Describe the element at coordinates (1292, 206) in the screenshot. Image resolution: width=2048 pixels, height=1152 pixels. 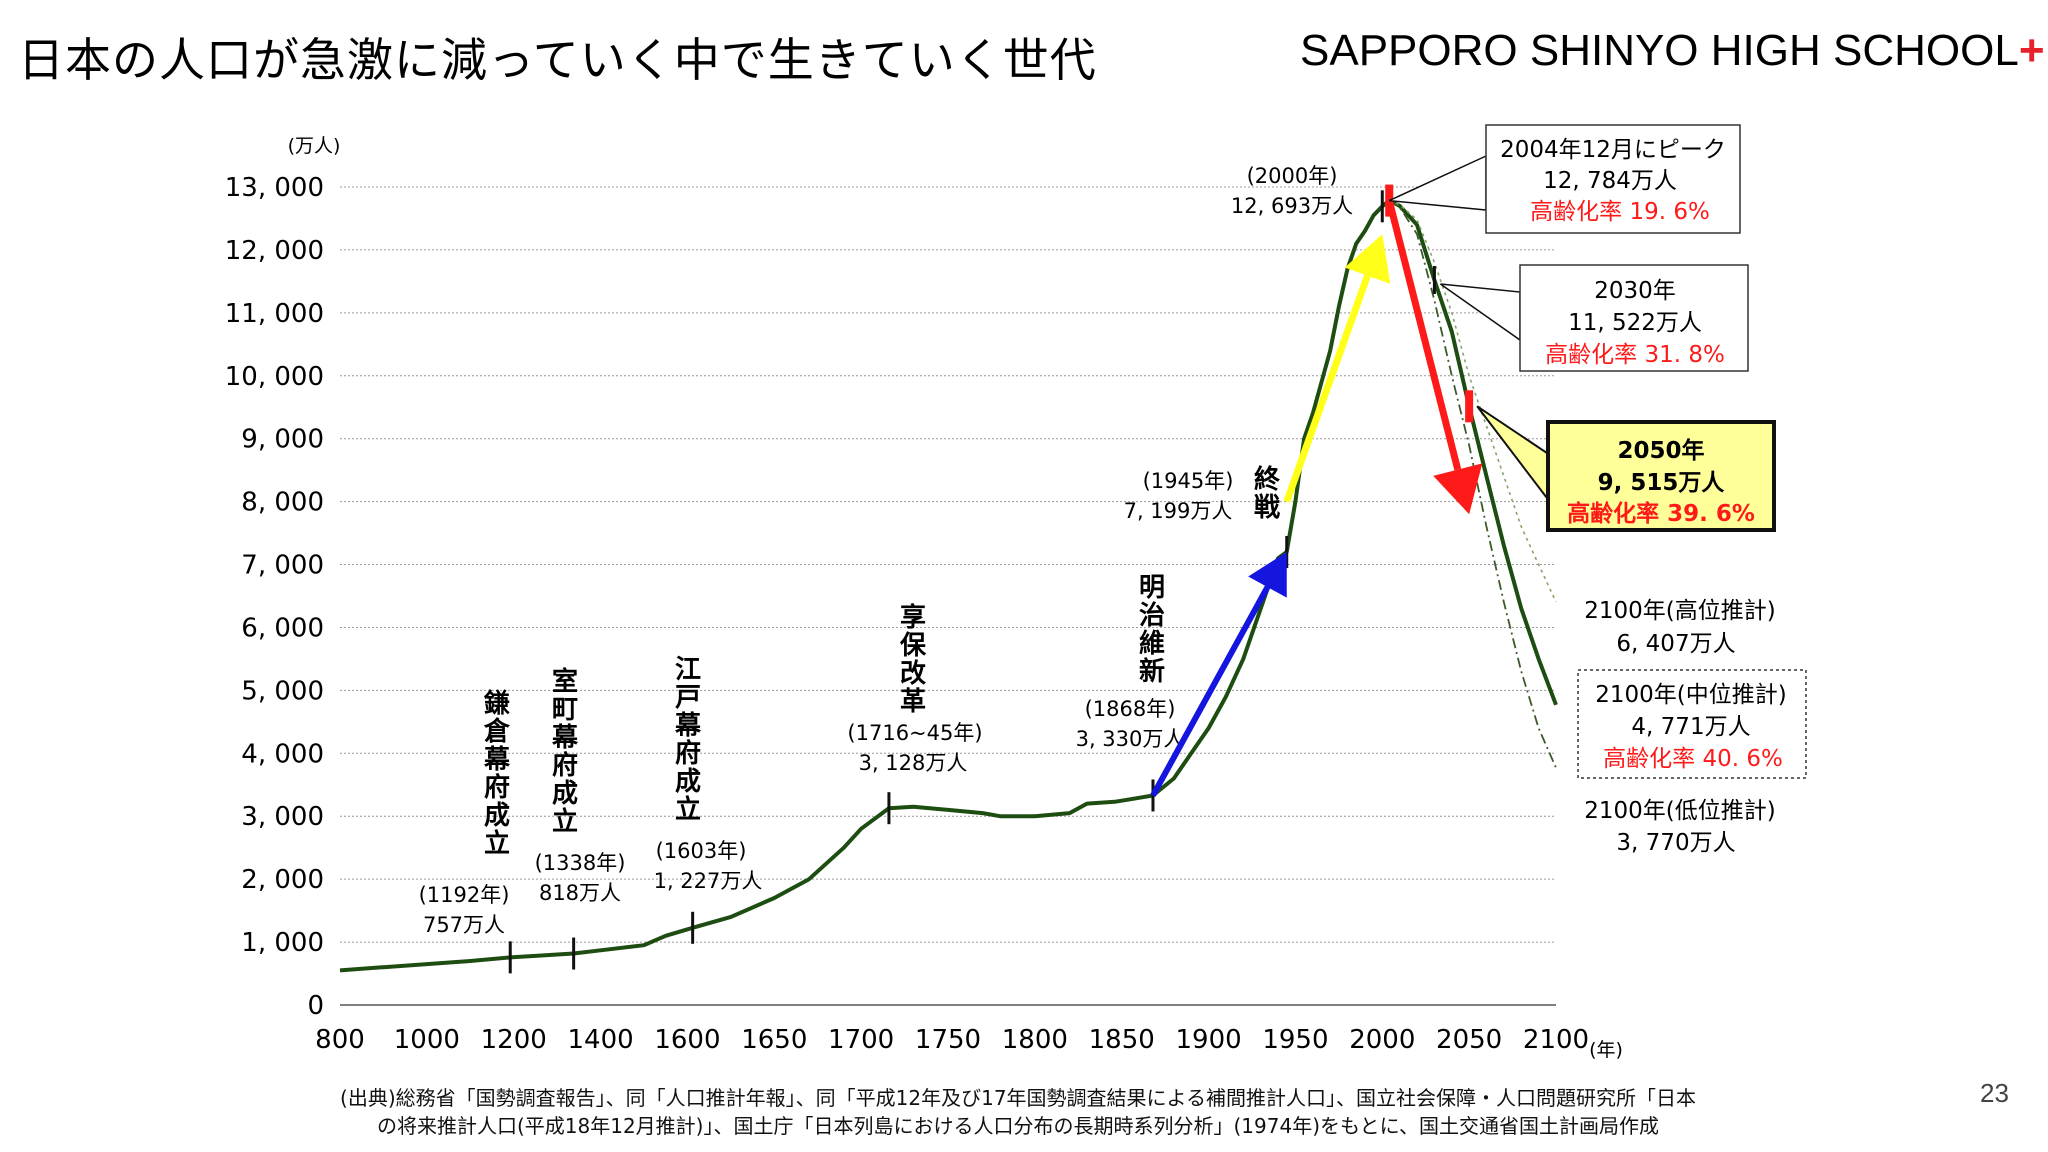
I see `event-pop: 12, 693万人` at that location.